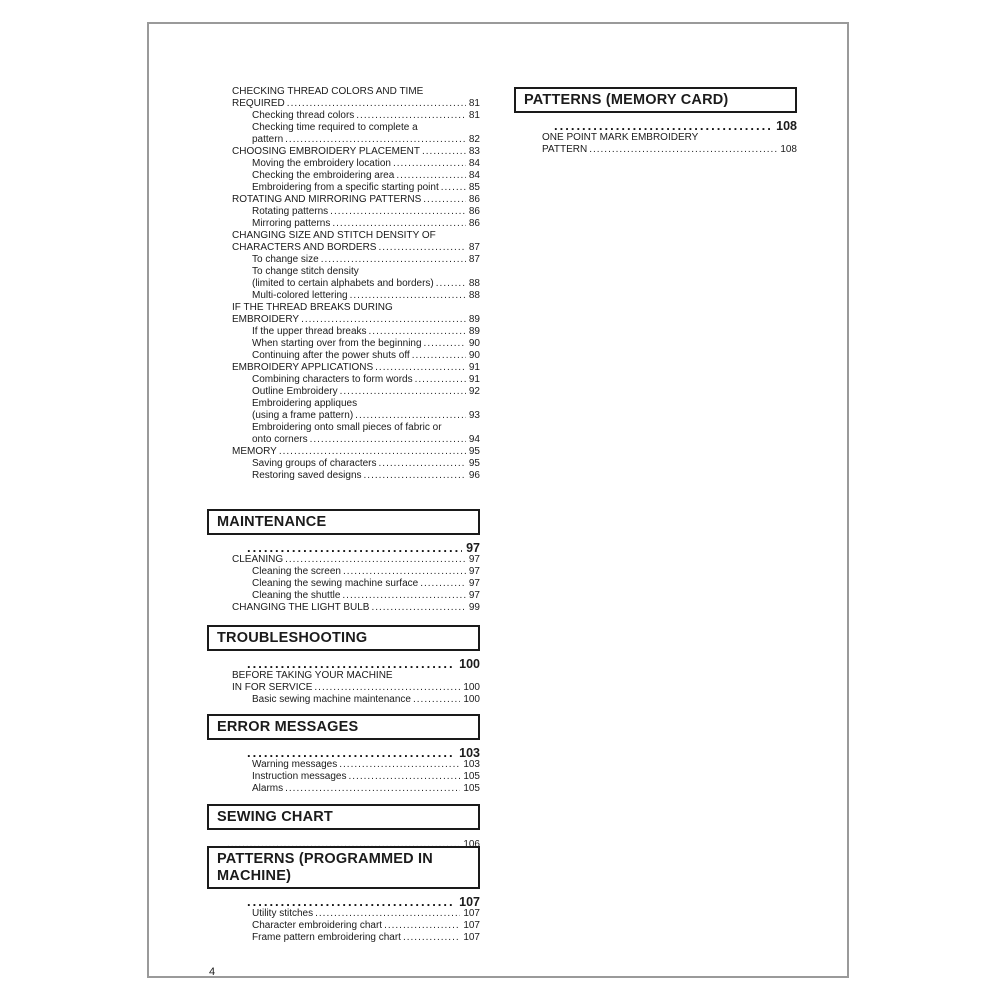 The height and width of the screenshot is (1000, 1000). Describe the element at coordinates (474, 331) in the screenshot. I see `toc-entry-page: 89` at that location.